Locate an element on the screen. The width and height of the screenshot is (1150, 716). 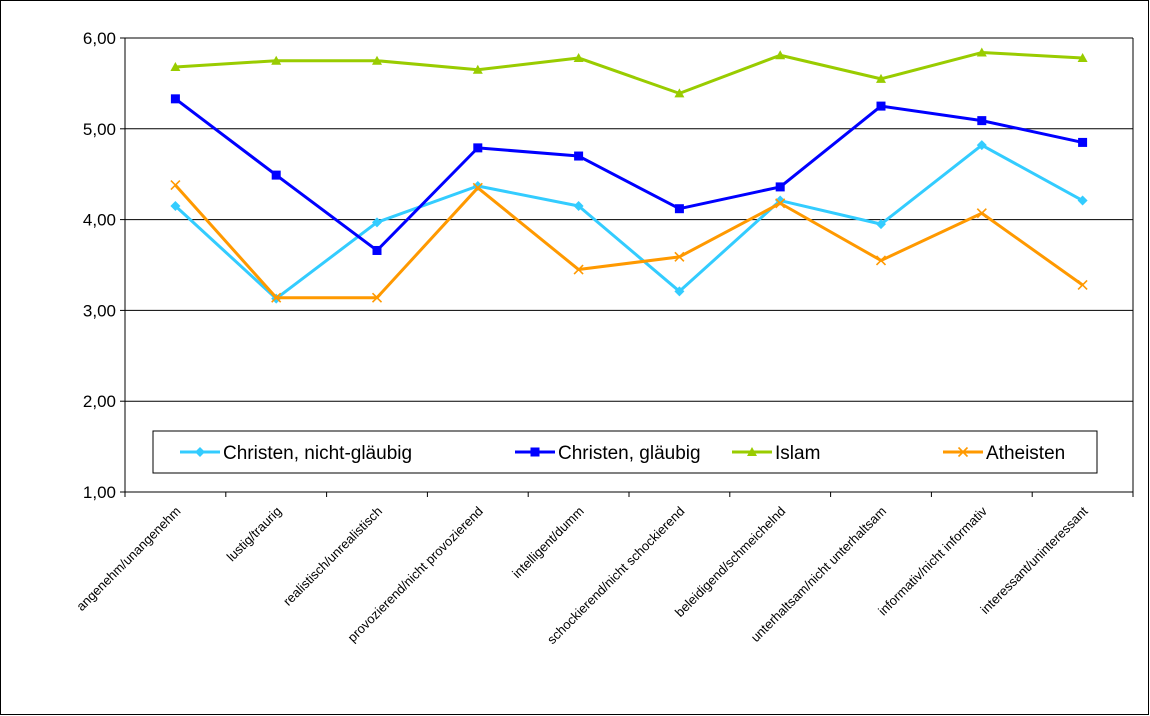
x-tick-label: beleidigend/schmeichelnd is located at coordinates (730, 562).